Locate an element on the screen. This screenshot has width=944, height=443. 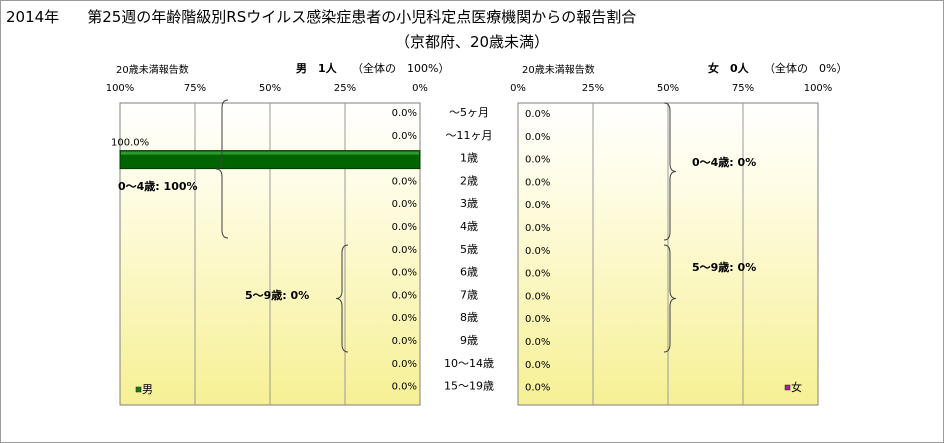
title-year: 2014年 is located at coordinates (33, 17).